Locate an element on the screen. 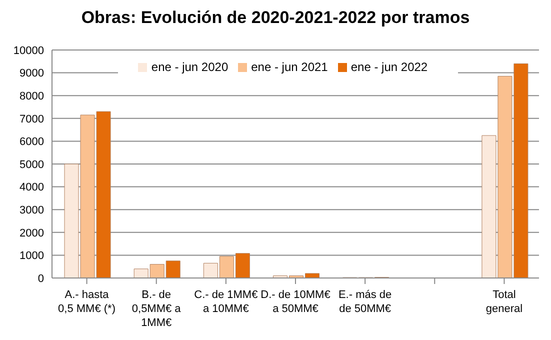 The width and height of the screenshot is (551, 340). legend-label: ene - jun 2021 is located at coordinates (289, 67).